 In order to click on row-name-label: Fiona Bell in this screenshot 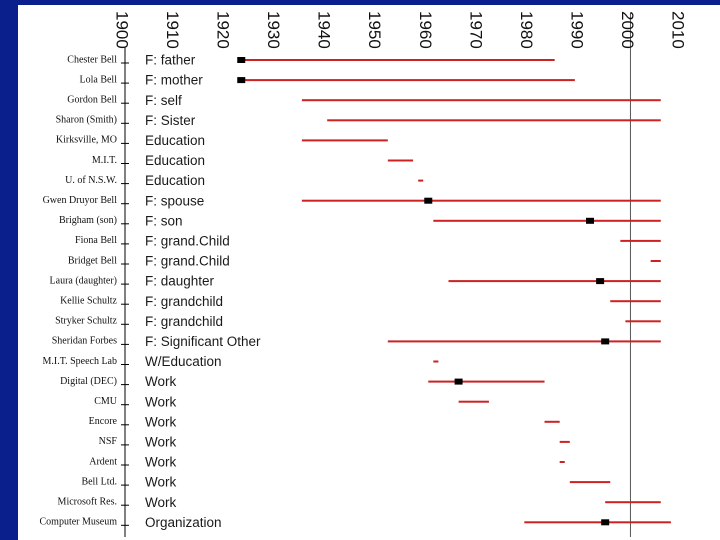, I will do `click(96, 240)`.